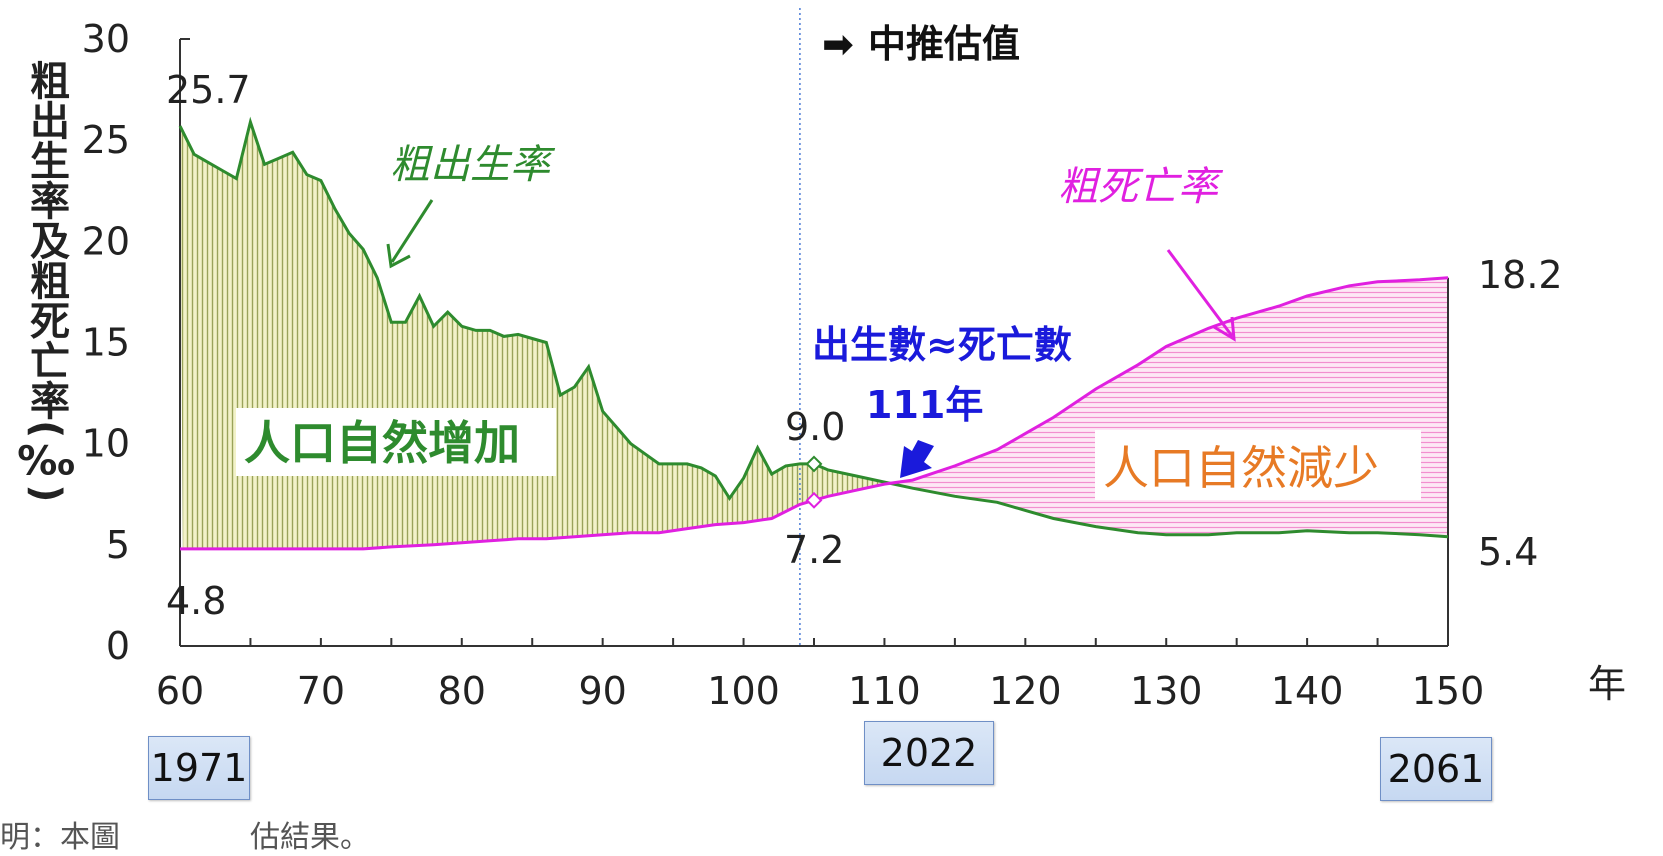 This screenshot has width=1663, height=856. I want to click on year-box-2061: 2061, so click(1436, 769).